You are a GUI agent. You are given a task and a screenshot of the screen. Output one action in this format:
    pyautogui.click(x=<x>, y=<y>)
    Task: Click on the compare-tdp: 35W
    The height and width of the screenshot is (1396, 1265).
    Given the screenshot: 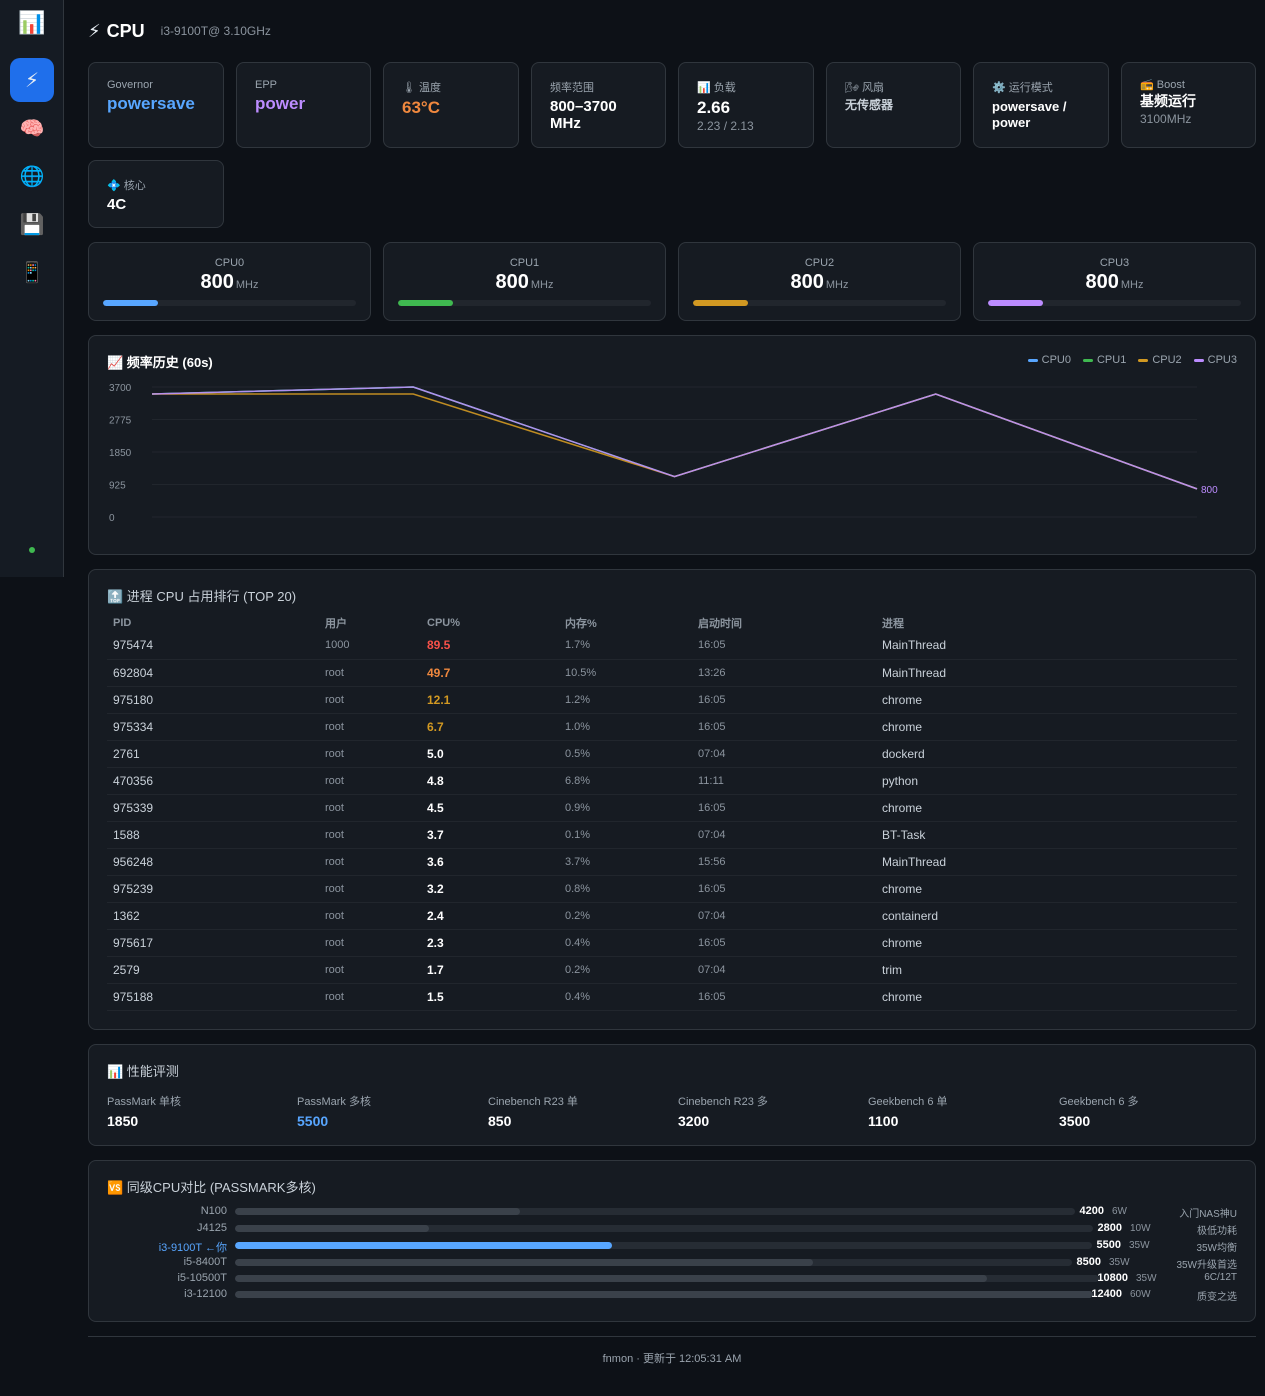 What is the action you would take?
    pyautogui.click(x=1119, y=1262)
    